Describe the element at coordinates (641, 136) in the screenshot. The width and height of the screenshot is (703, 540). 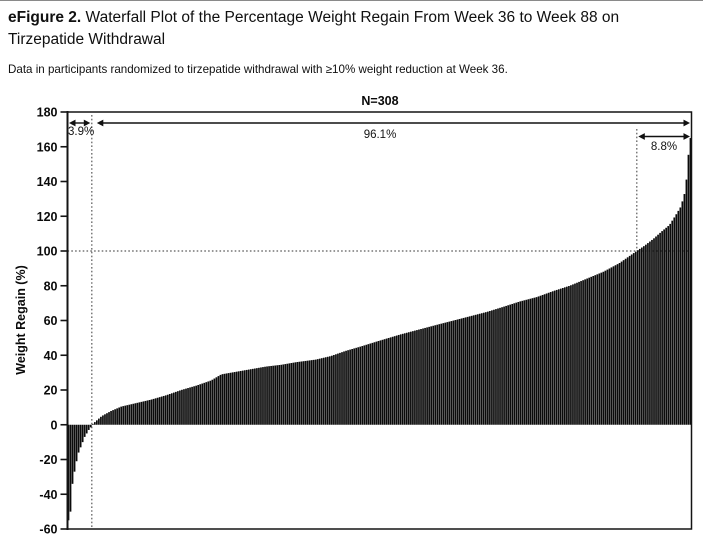
I see `arrow-above-reference-share-left-head` at that location.